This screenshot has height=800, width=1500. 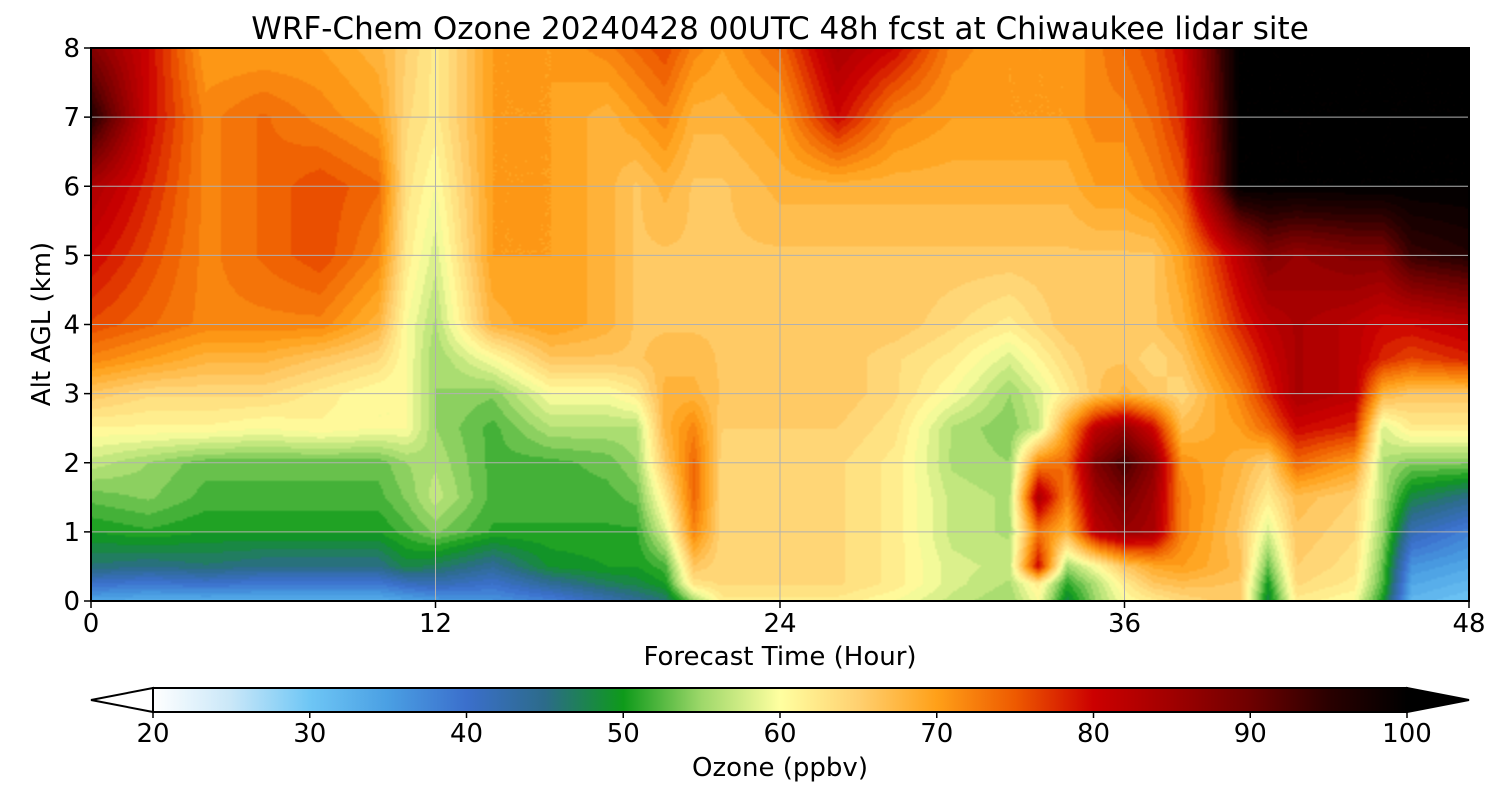 What do you see at coordinates (42, 324) in the screenshot?
I see `y-axis-label: Alt AGL (km)` at bounding box center [42, 324].